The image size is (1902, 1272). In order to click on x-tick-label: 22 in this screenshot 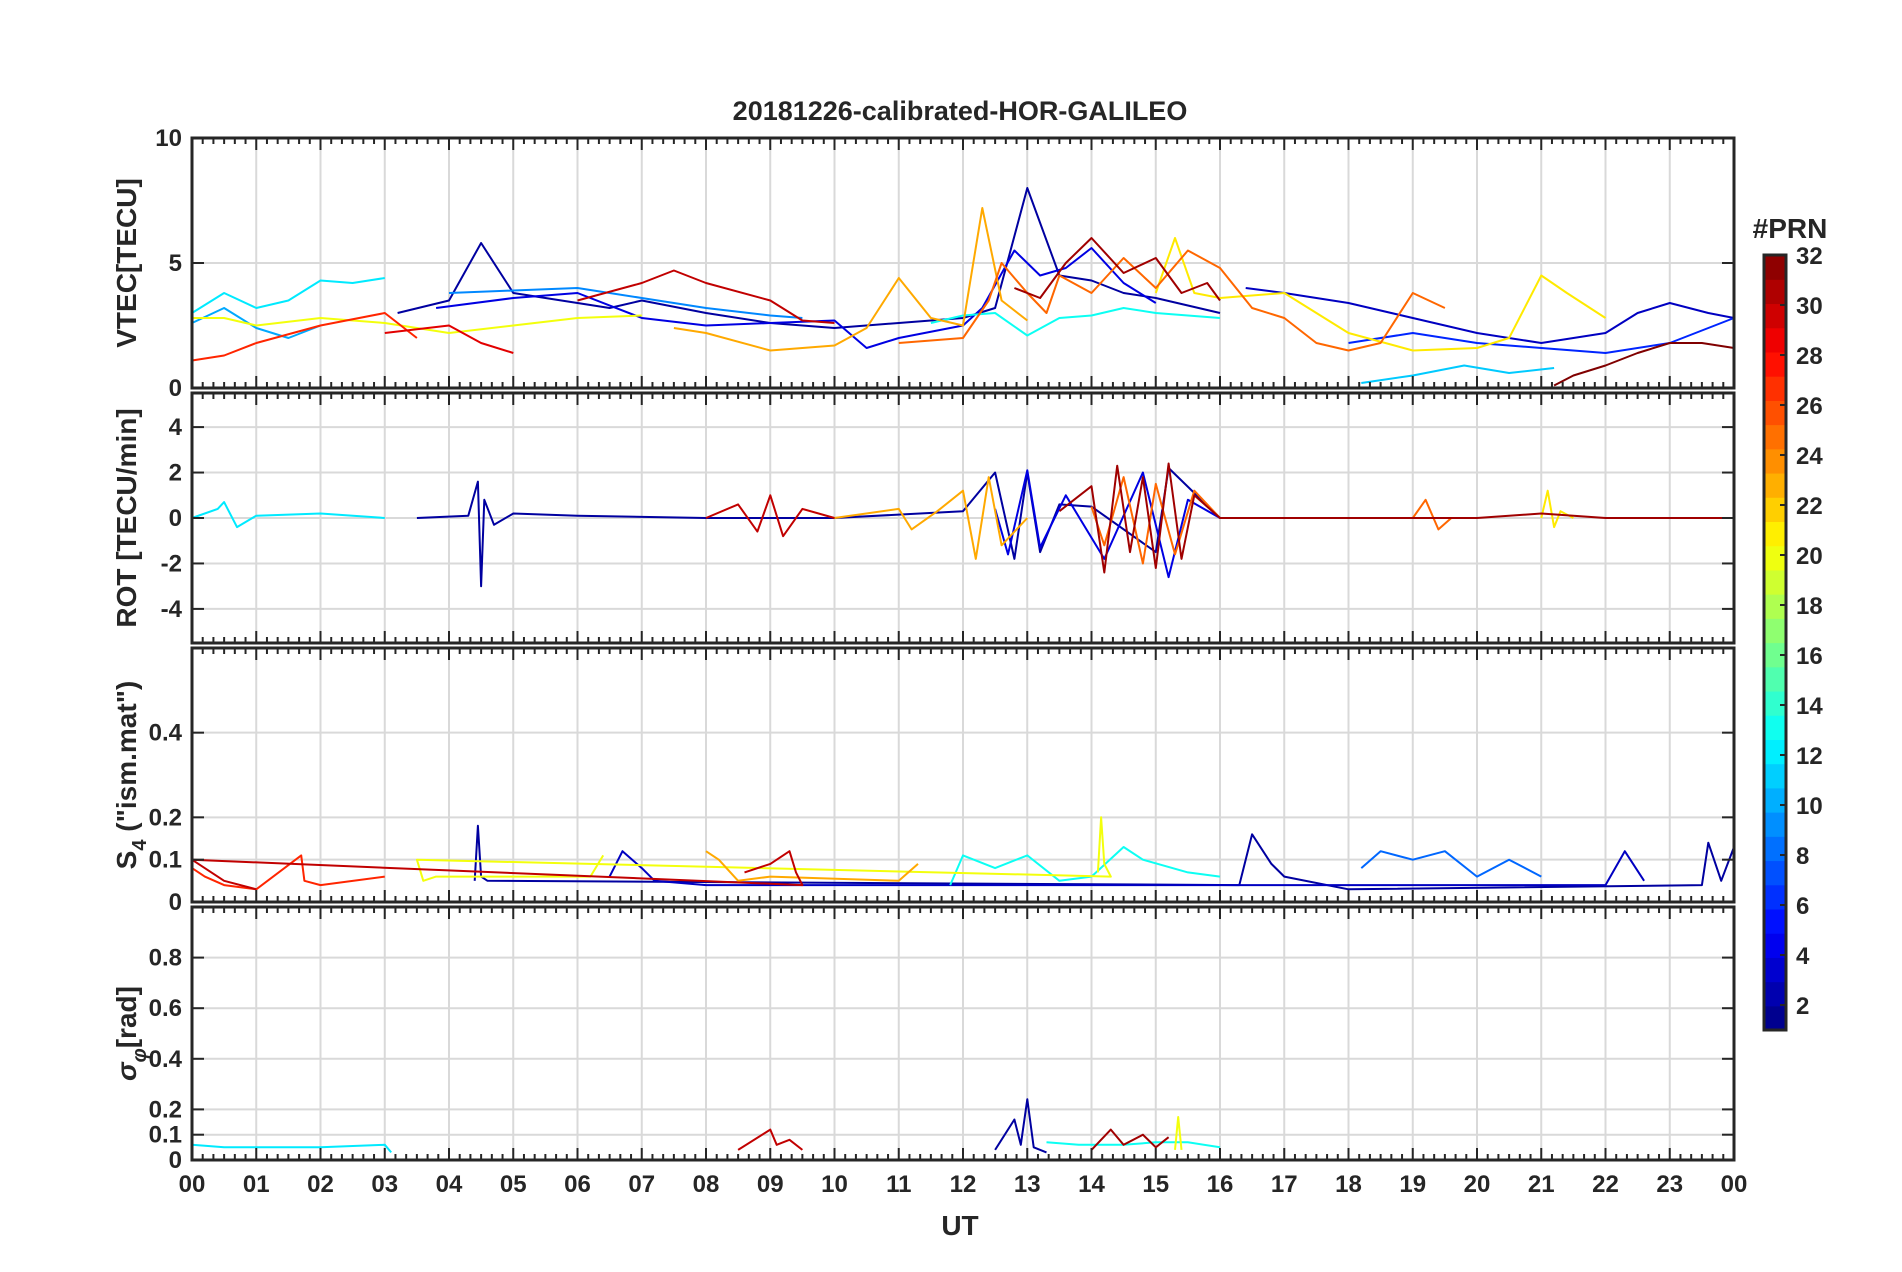, I will do `click(1605, 1184)`.